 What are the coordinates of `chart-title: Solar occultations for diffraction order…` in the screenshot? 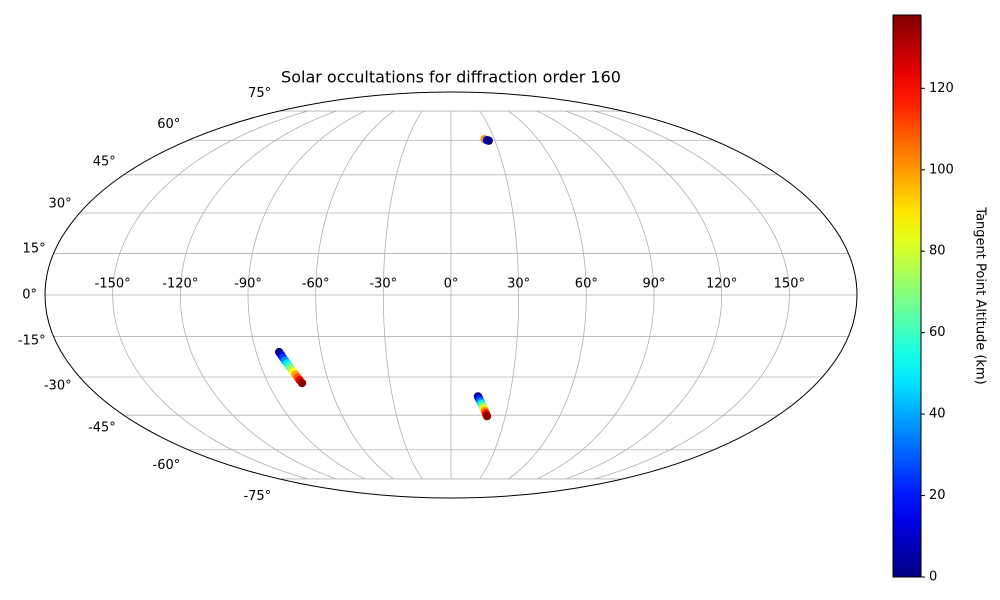 It's located at (451, 77).